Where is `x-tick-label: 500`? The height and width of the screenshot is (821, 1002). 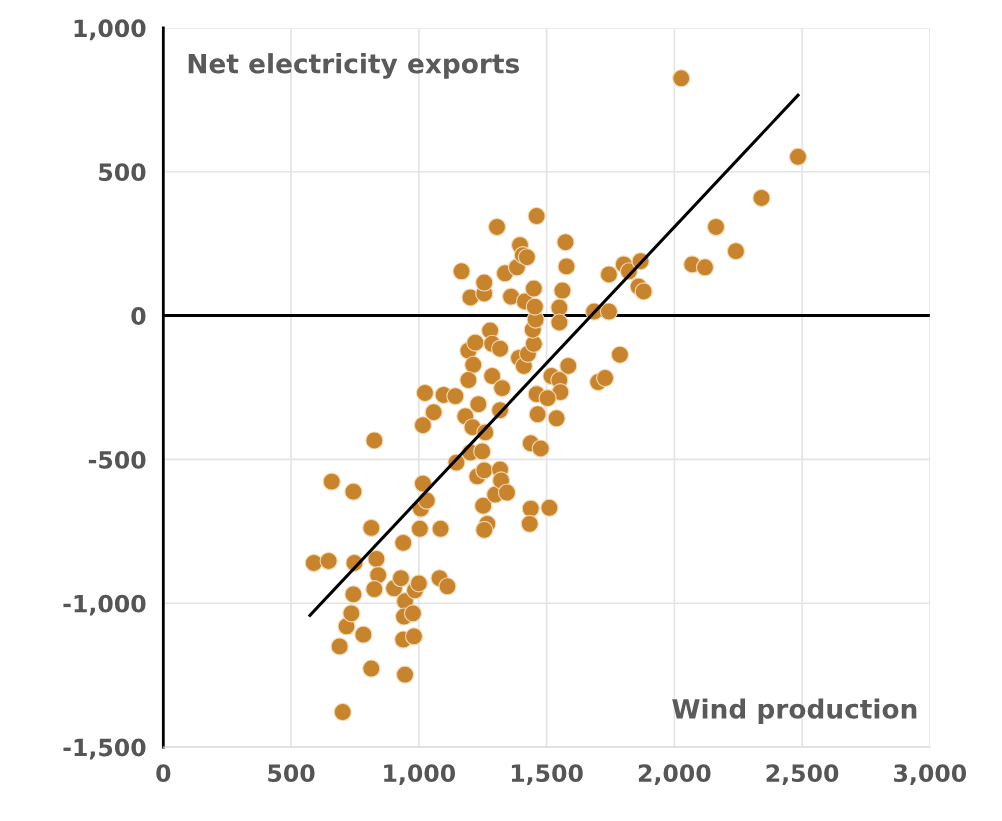
x-tick-label: 500 is located at coordinates (291, 773).